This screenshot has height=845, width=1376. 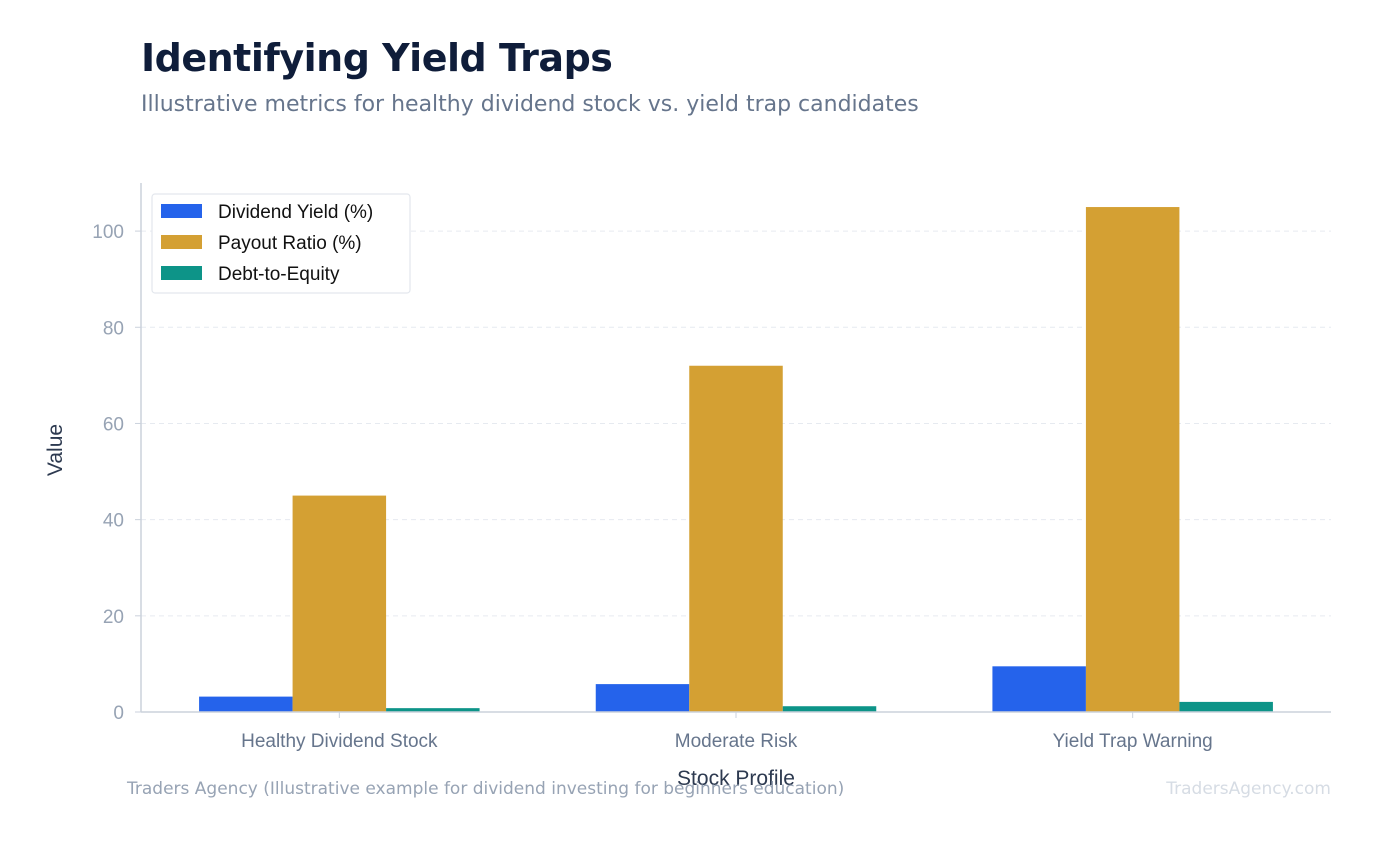 What do you see at coordinates (113, 328) in the screenshot?
I see `y-tick-label: 80` at bounding box center [113, 328].